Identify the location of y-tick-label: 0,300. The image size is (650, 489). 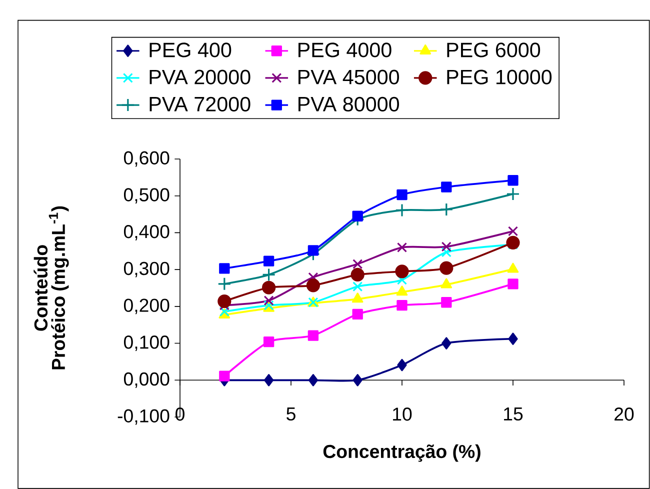
(147, 270).